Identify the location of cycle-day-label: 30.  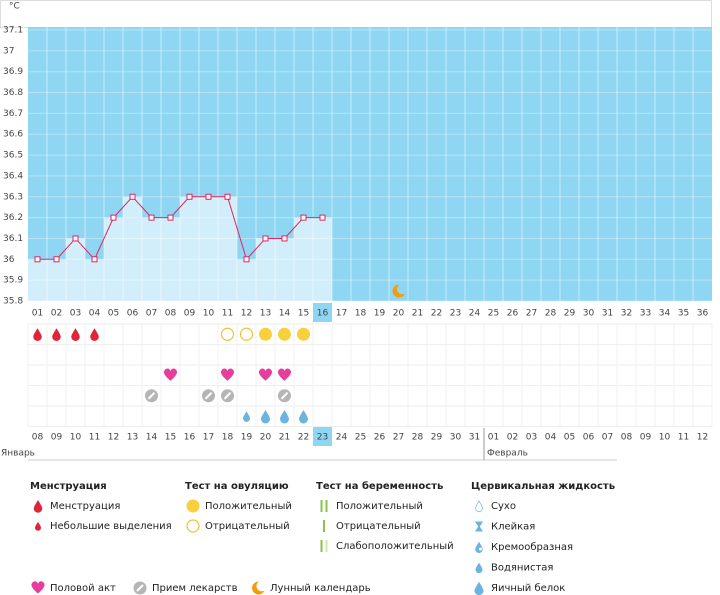
(589, 314).